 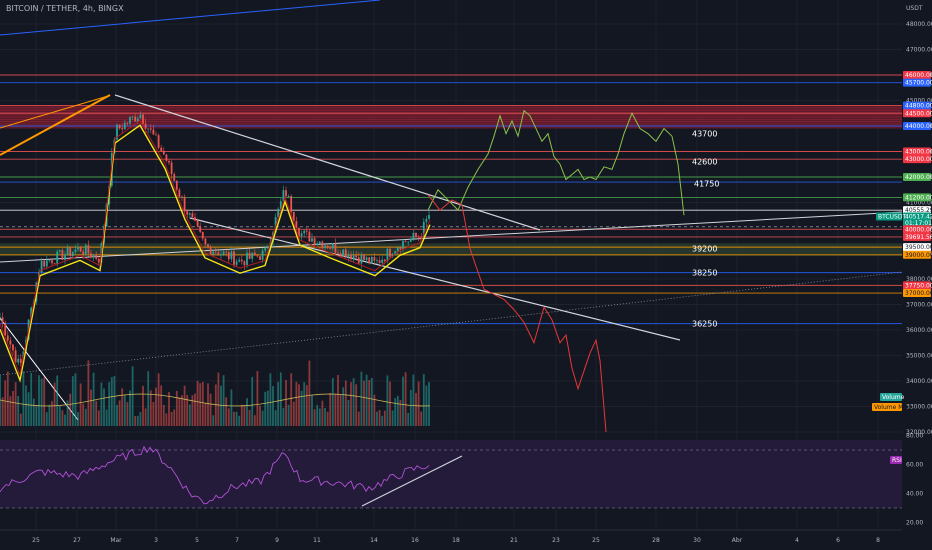 What do you see at coordinates (451, 536) in the screenshot?
I see `date-axis: 25 27 Mar 3 5 7 9 11 14 16 18 21 23 25 28 30 Abr 4 6 8` at bounding box center [451, 536].